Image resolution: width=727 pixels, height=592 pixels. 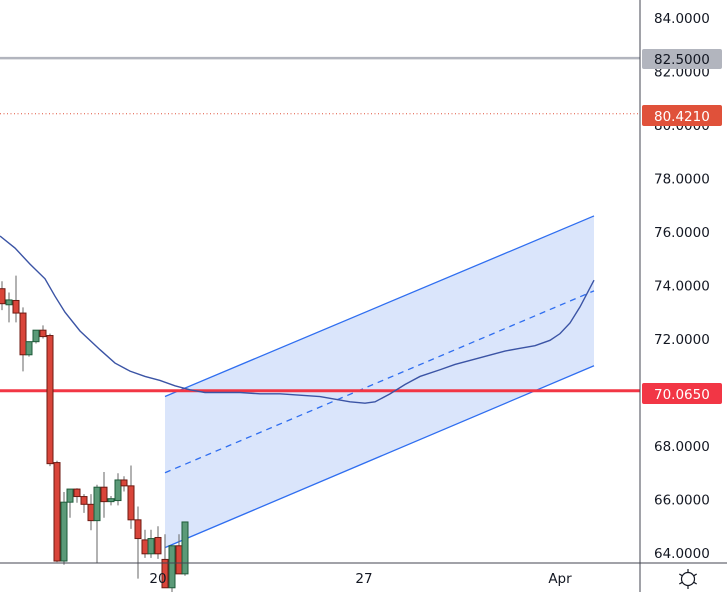 I want to click on candlestick-series, so click(x=94, y=433).